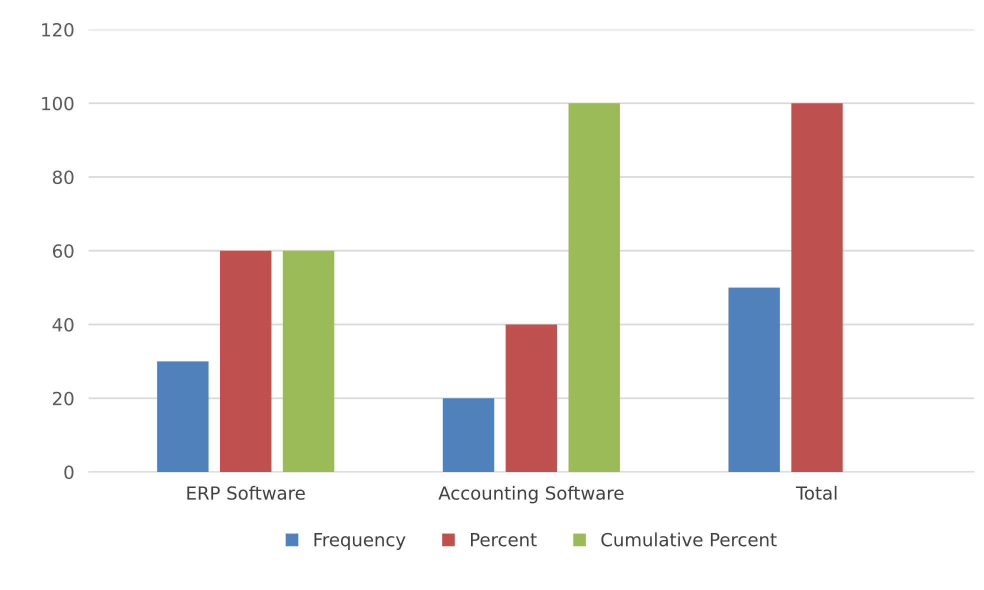  What do you see at coordinates (63, 399) in the screenshot?
I see `y-tick-label: 20` at bounding box center [63, 399].